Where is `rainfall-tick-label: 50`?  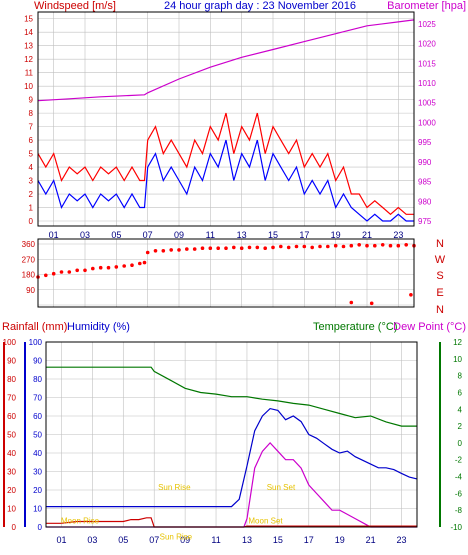
rainfall-tick-label: 50 is located at coordinates (11, 435).